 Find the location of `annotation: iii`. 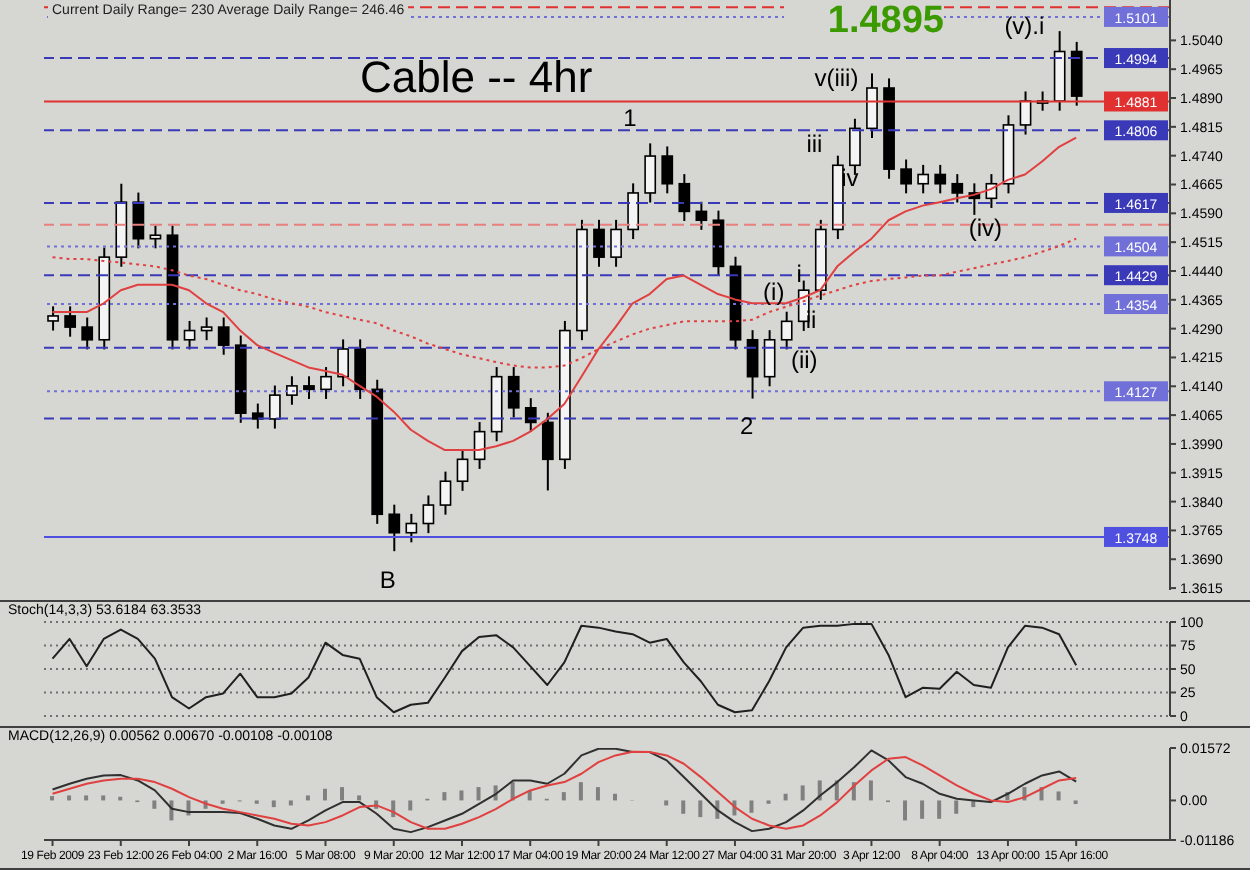

annotation: iii is located at coordinates (814, 144).